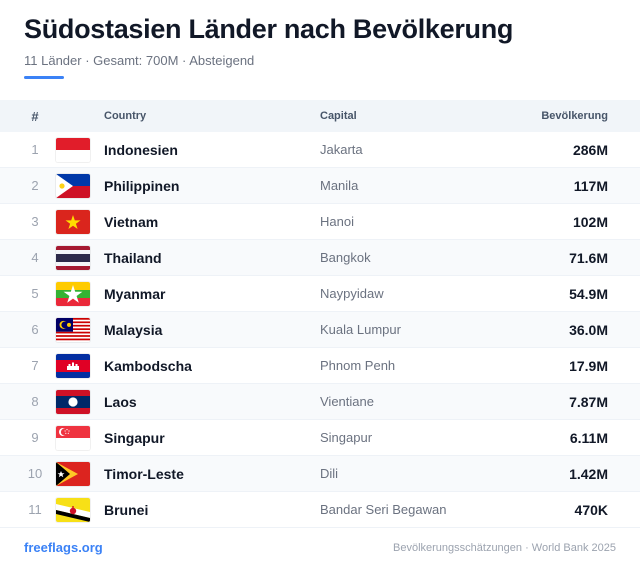  Describe the element at coordinates (590, 221) in the screenshot. I see `population-cell: 102M` at that location.